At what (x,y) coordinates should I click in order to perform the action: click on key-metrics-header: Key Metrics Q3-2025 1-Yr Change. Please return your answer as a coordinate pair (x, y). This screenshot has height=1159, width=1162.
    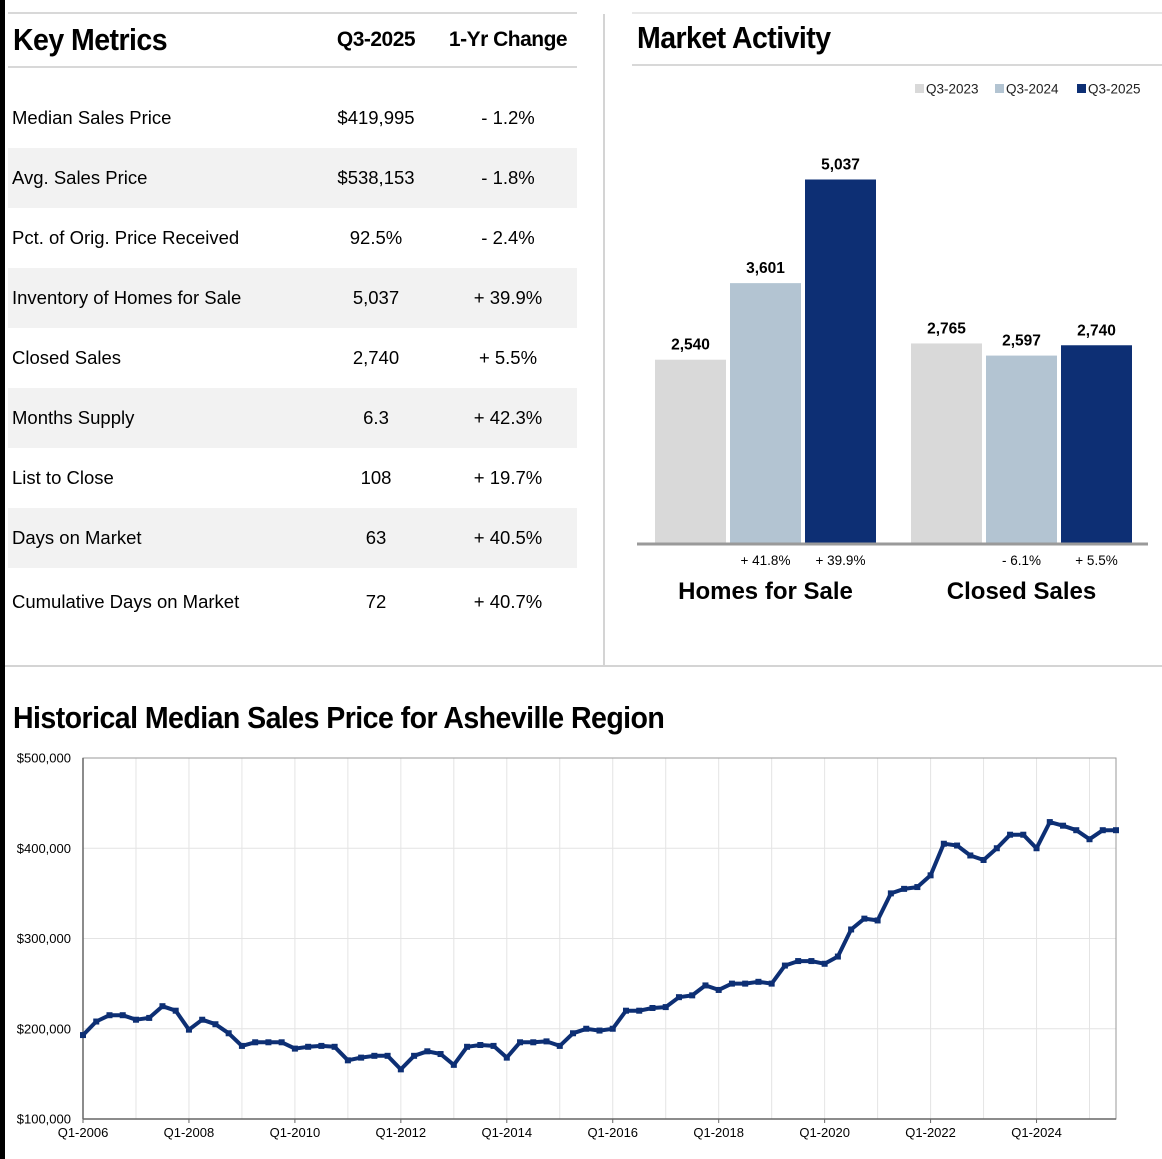
    Looking at the image, I should click on (292, 40).